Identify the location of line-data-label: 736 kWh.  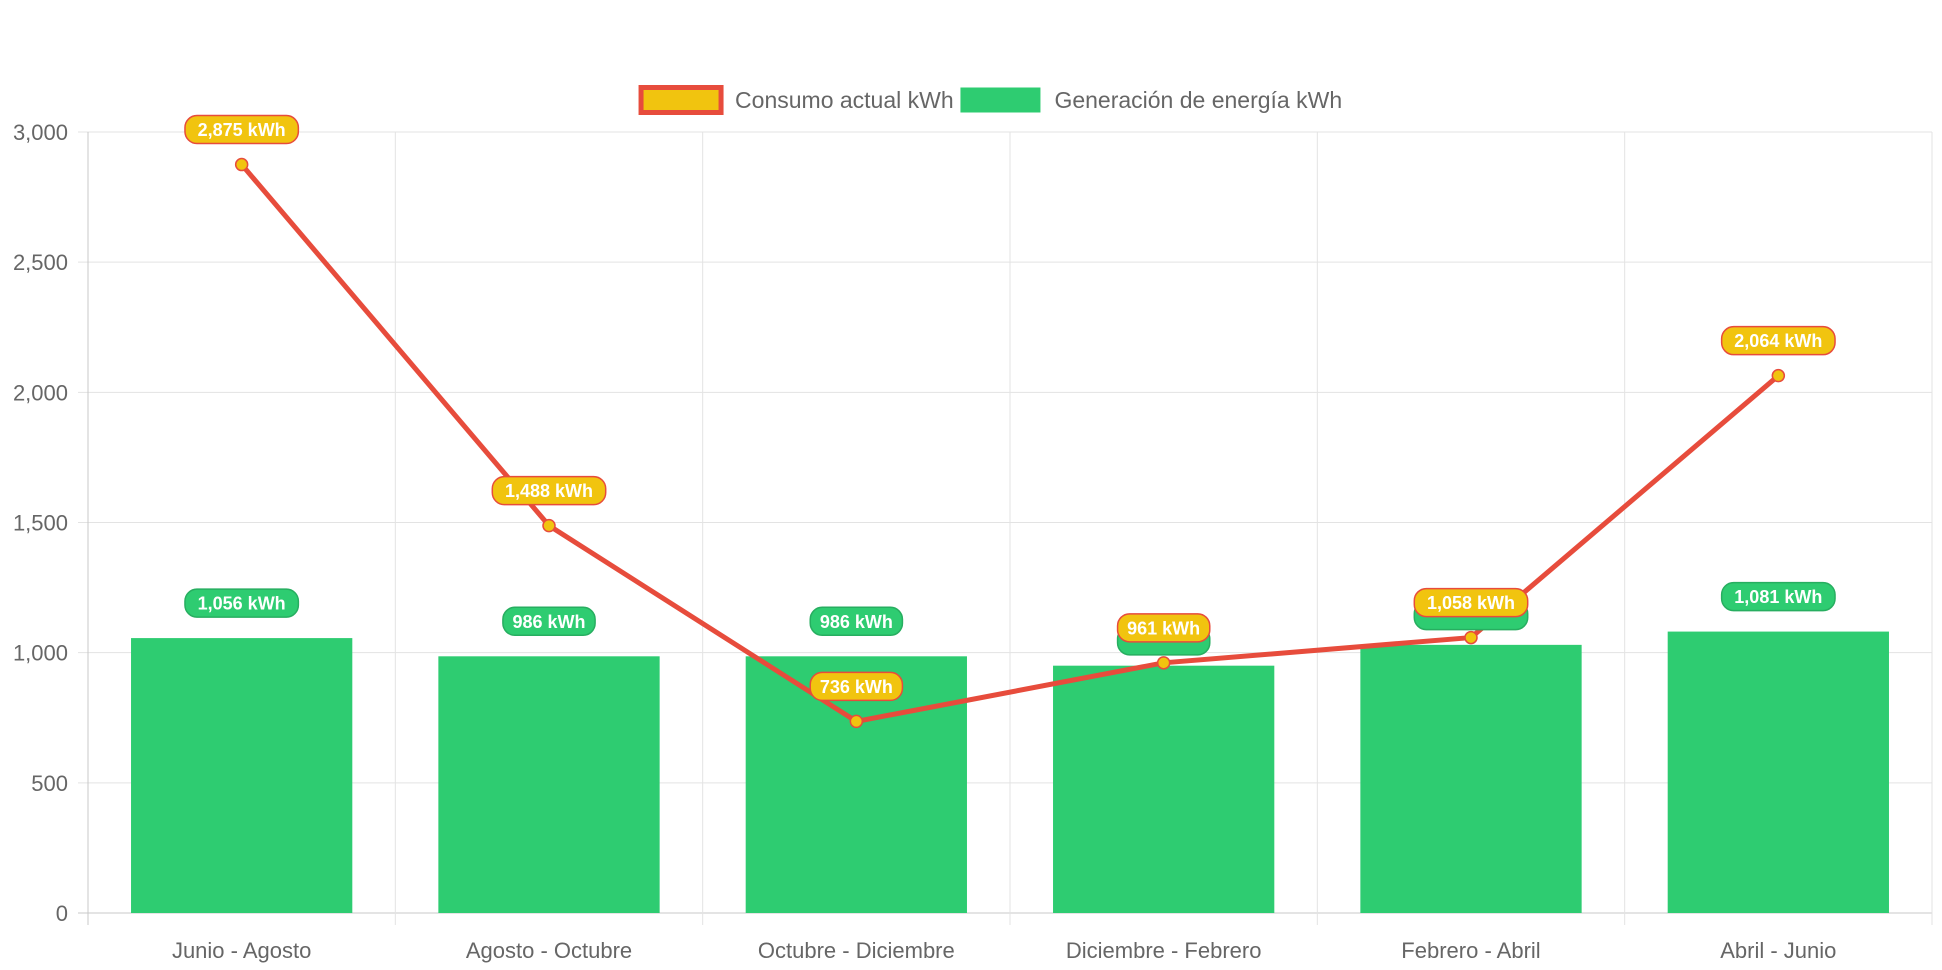
(856, 687).